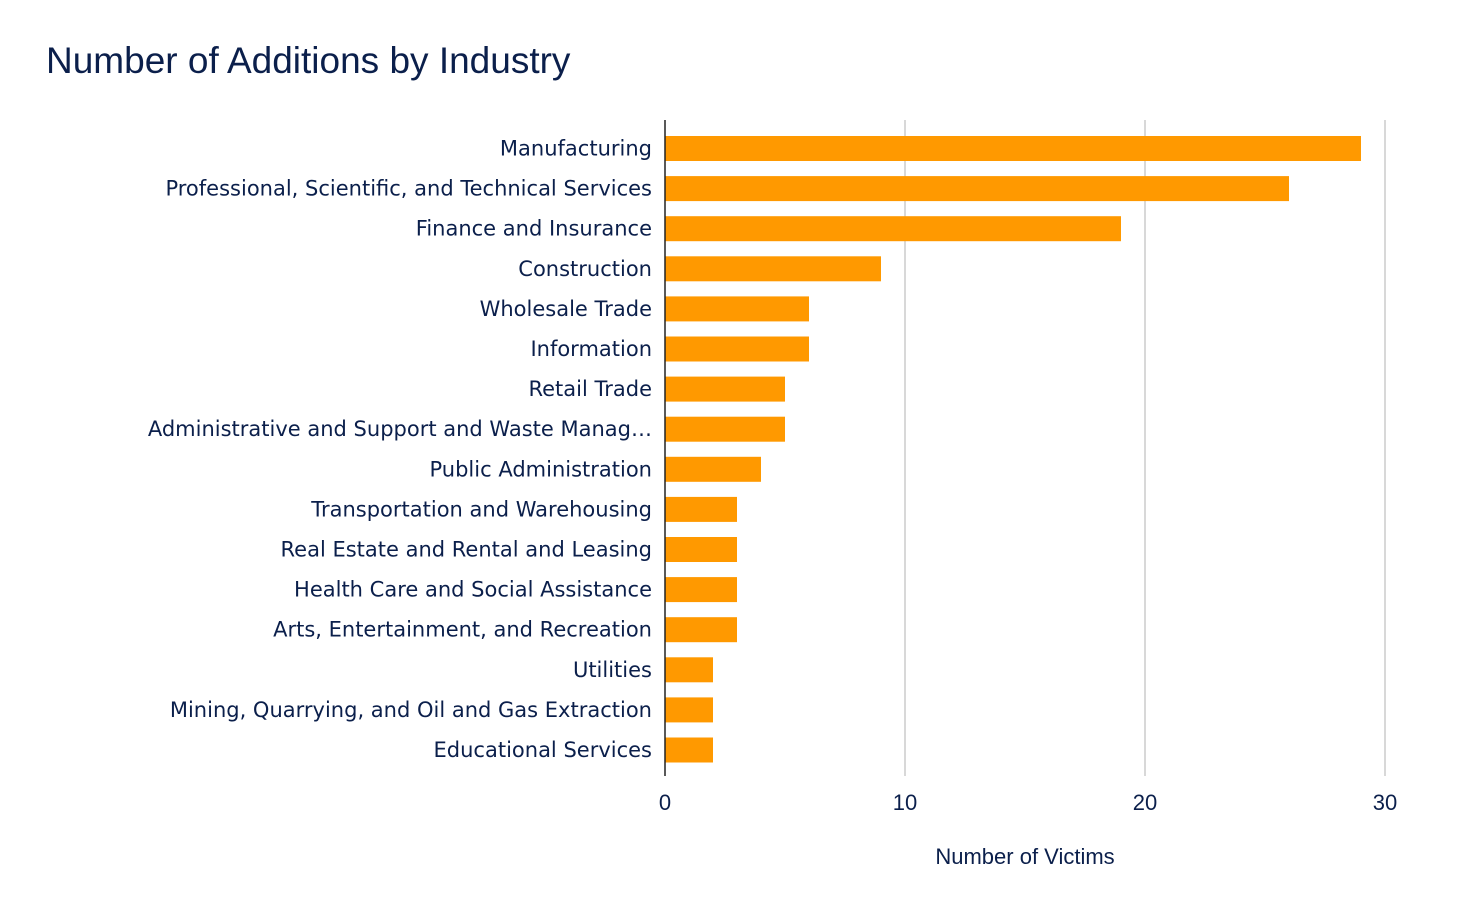 Image resolution: width=1460 pixels, height=908 pixels. Describe the element at coordinates (566, 309) in the screenshot. I see `category-label: Wholesale Trade` at that location.